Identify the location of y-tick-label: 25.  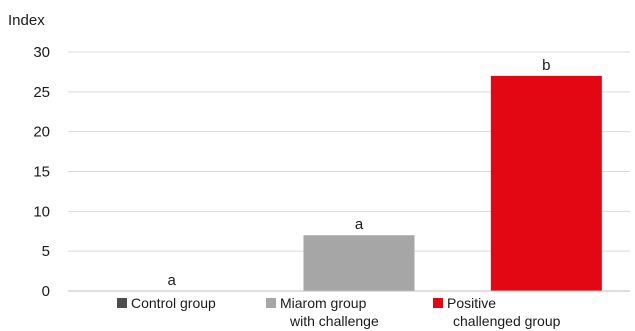
(41, 92).